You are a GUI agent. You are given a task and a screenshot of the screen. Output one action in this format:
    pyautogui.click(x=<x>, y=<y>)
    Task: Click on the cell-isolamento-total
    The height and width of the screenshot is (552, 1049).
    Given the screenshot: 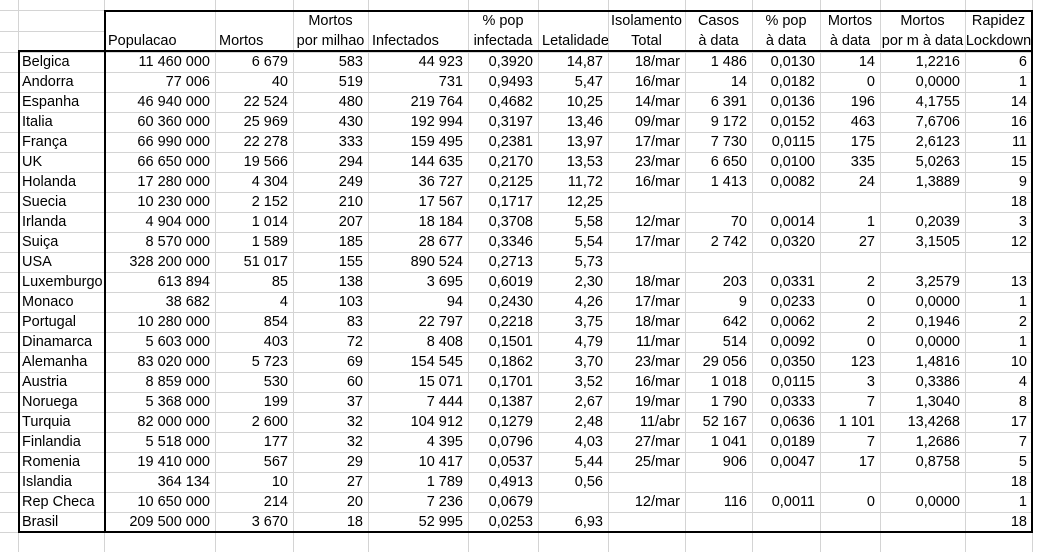 What is the action you would take?
    pyautogui.click(x=646, y=202)
    